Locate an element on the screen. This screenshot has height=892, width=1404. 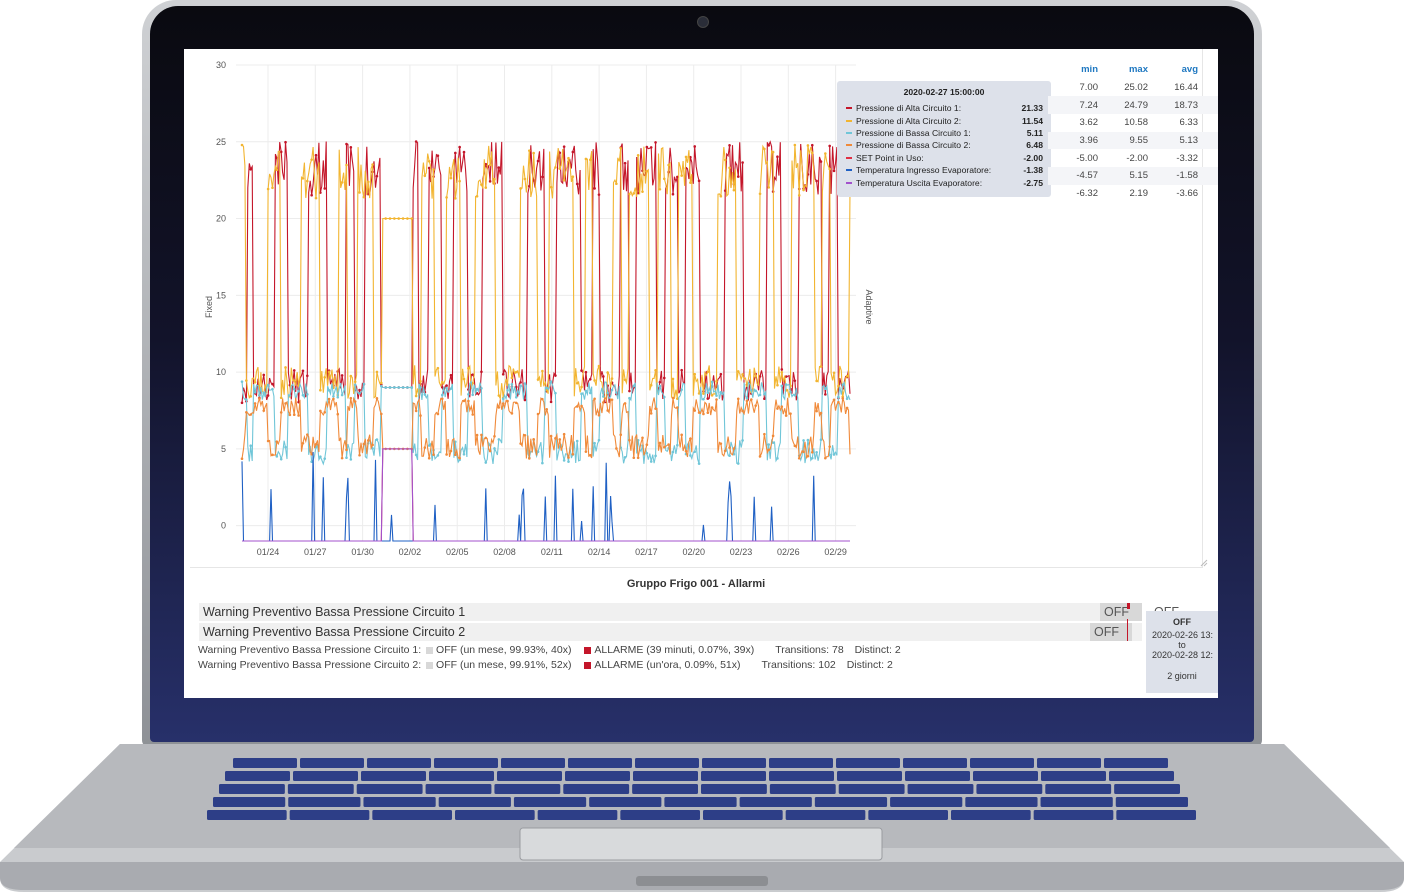
series-line is located at coordinates (546, 428).